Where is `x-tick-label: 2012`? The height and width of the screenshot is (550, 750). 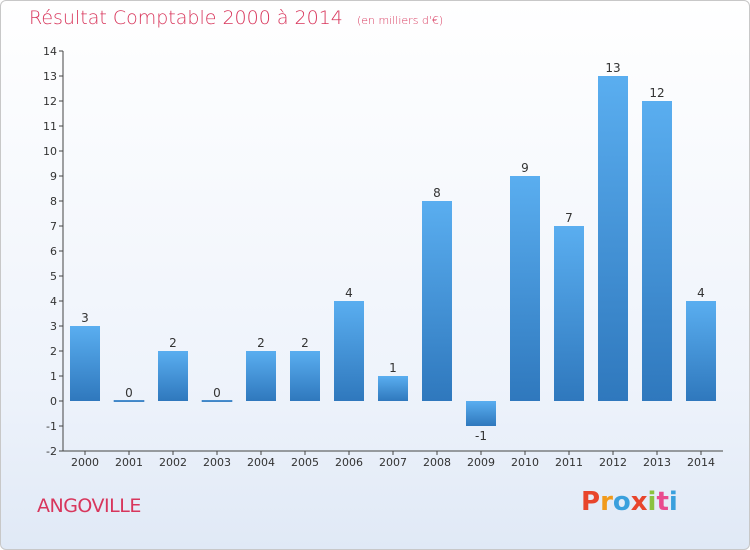 x-tick-label: 2012 is located at coordinates (613, 462).